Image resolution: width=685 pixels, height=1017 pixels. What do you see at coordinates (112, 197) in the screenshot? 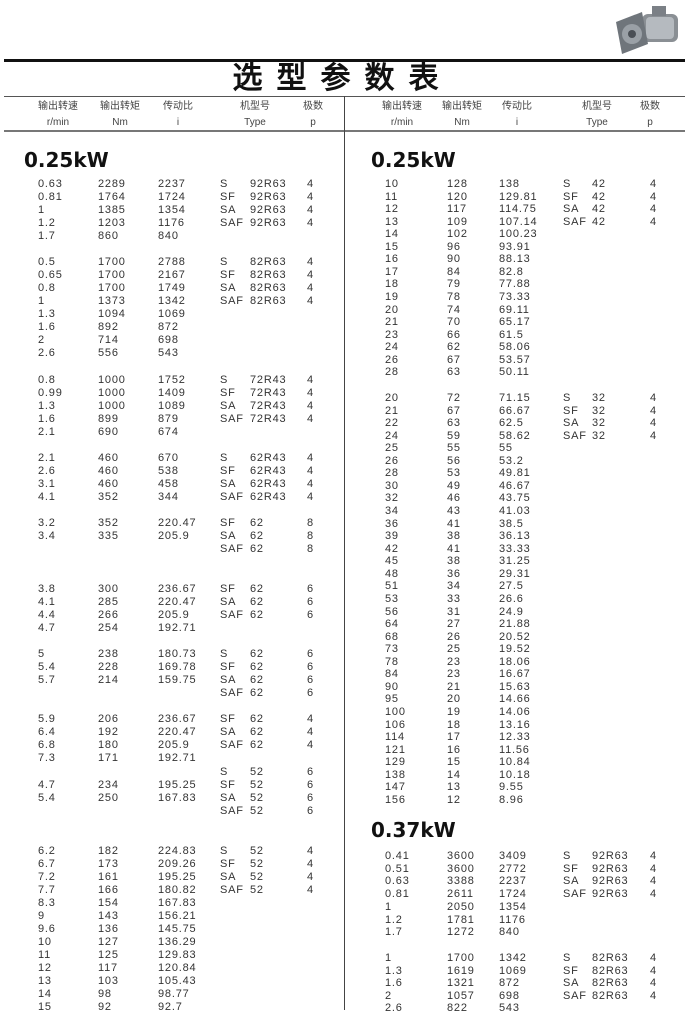
I see `torque-cell: 1764` at bounding box center [112, 197].